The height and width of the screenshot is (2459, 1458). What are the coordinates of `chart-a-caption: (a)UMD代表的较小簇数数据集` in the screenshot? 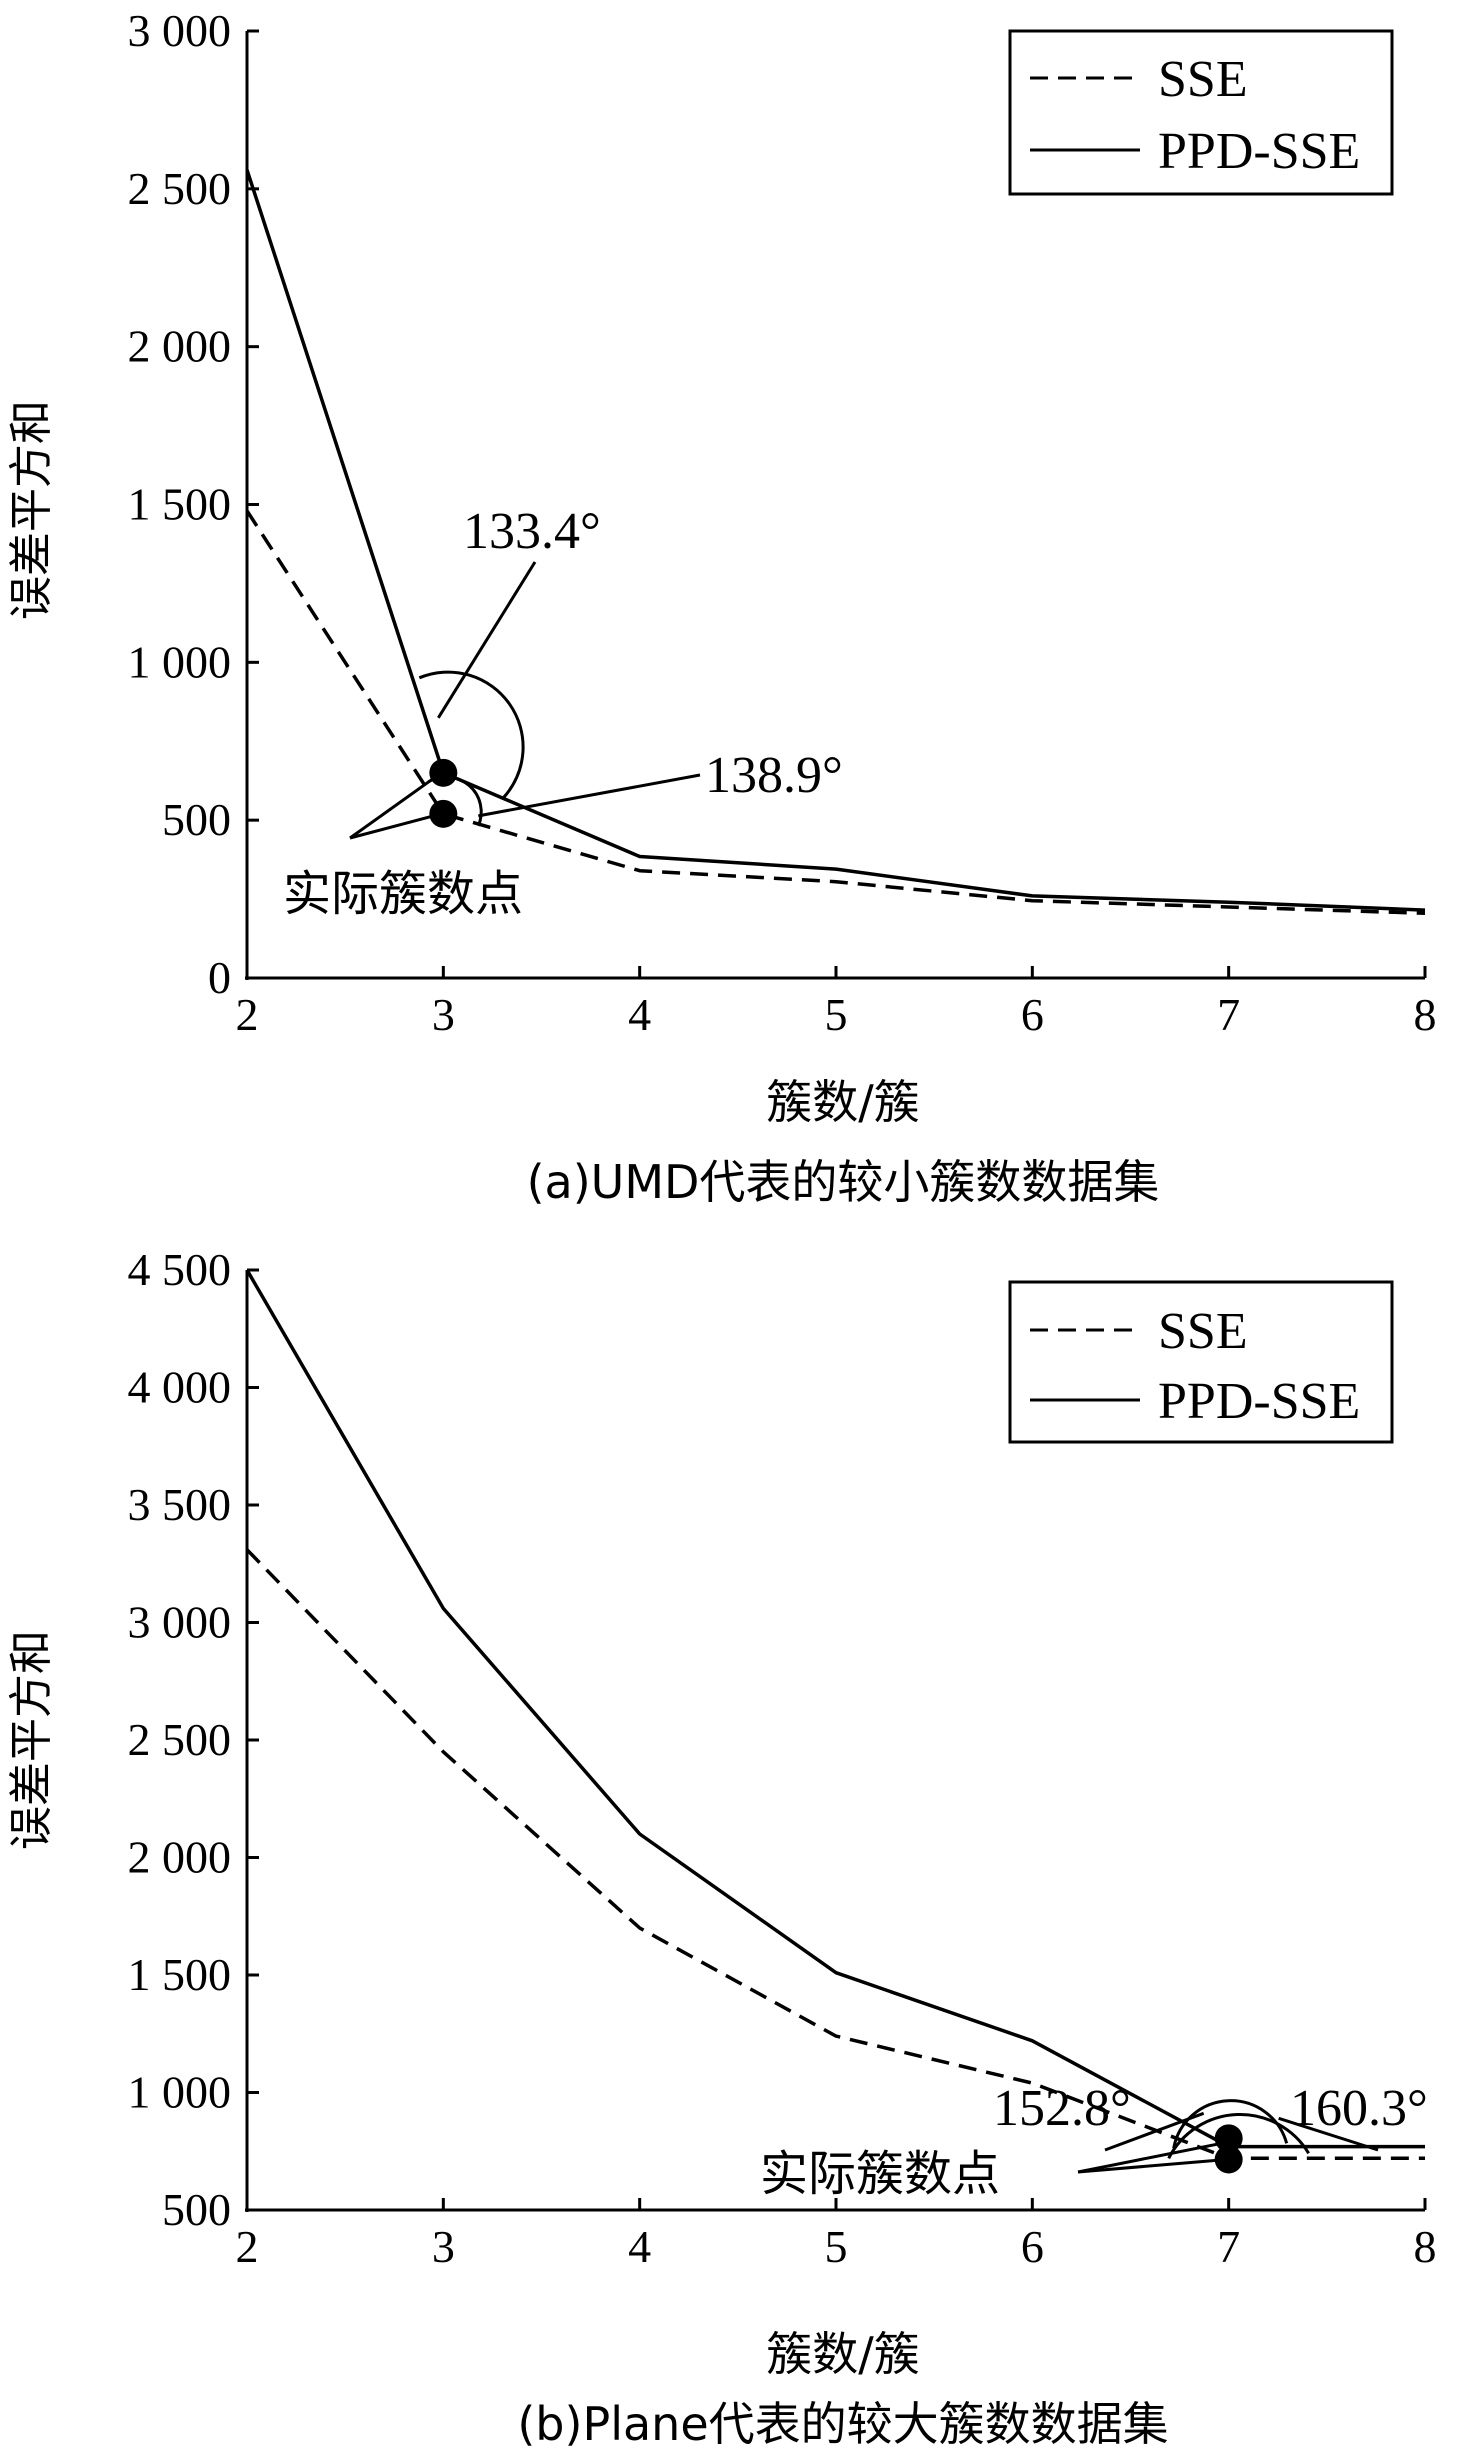 It's located at (843, 1182).